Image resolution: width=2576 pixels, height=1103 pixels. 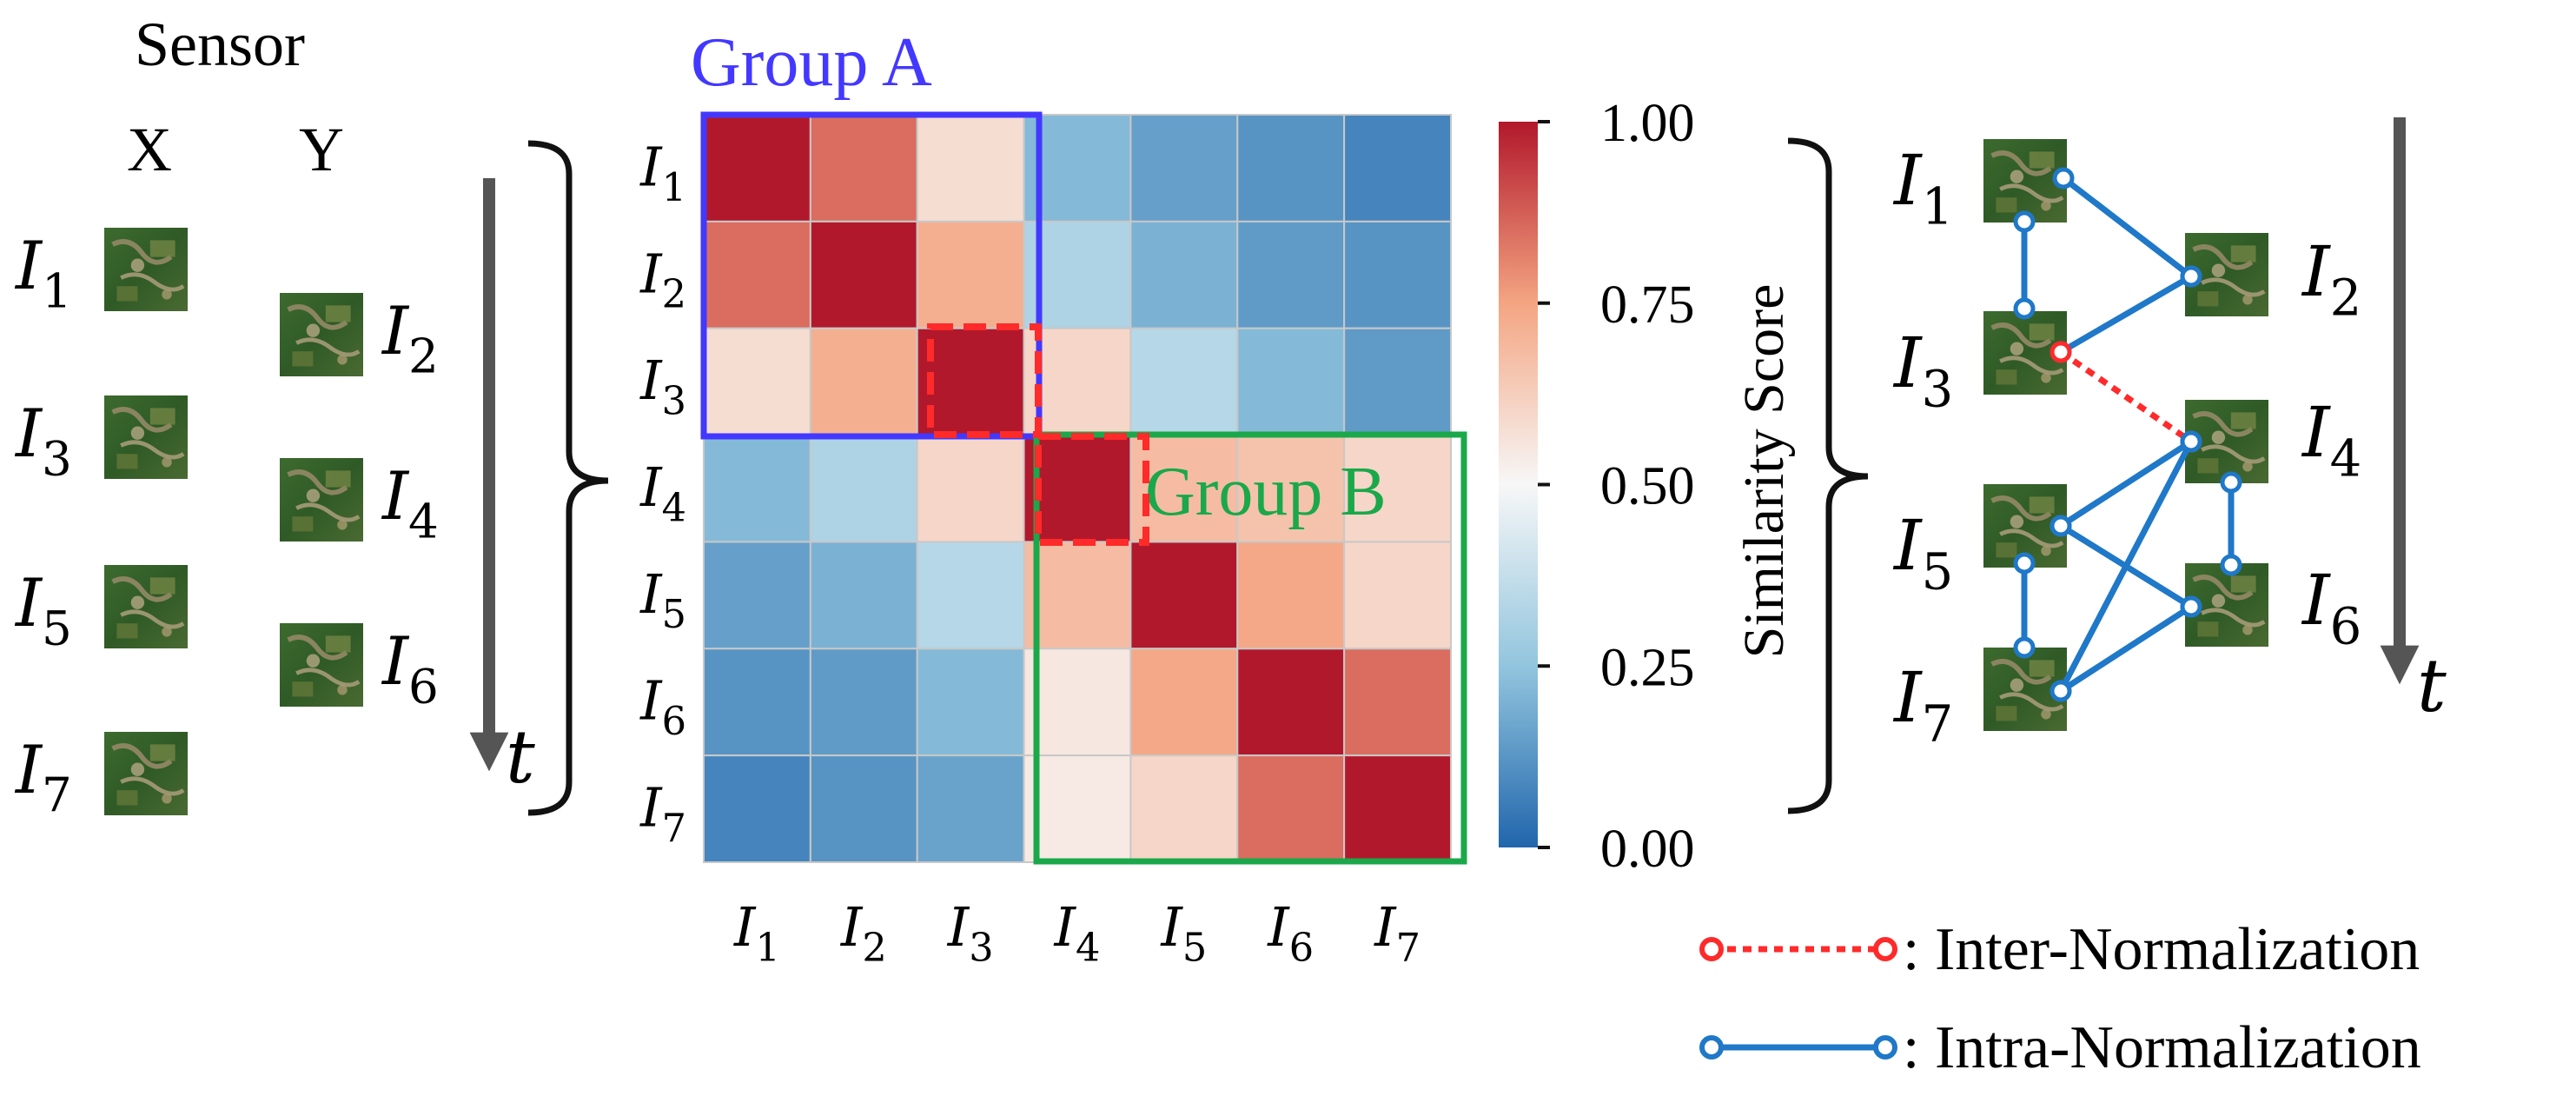 I want to click on graph-left-node-label: I5, so click(x=1922, y=553).